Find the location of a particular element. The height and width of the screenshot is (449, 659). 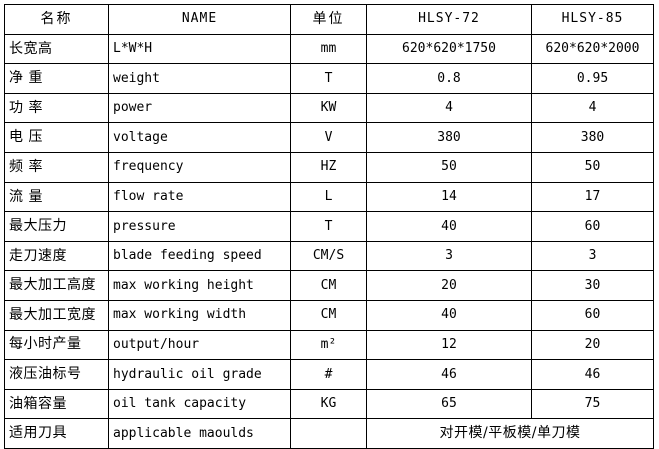

table-row: 油箱容量 oil tank capacity KG 65 75 is located at coordinates (329, 404).